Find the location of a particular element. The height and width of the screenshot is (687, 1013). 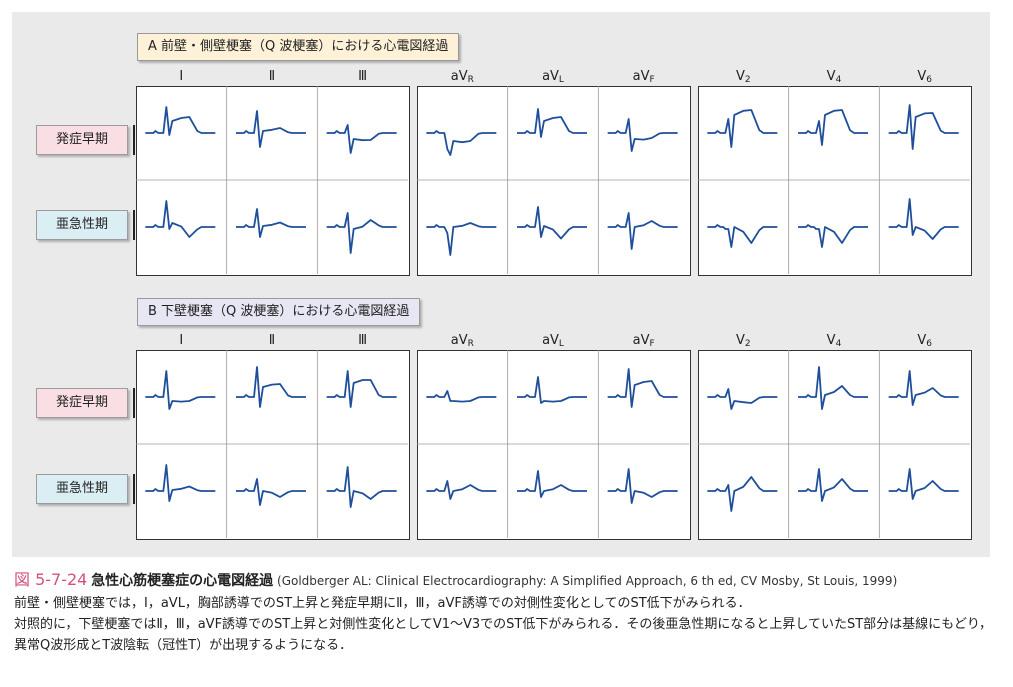

row-label-early-b: 発症早期 is located at coordinates (82, 403).